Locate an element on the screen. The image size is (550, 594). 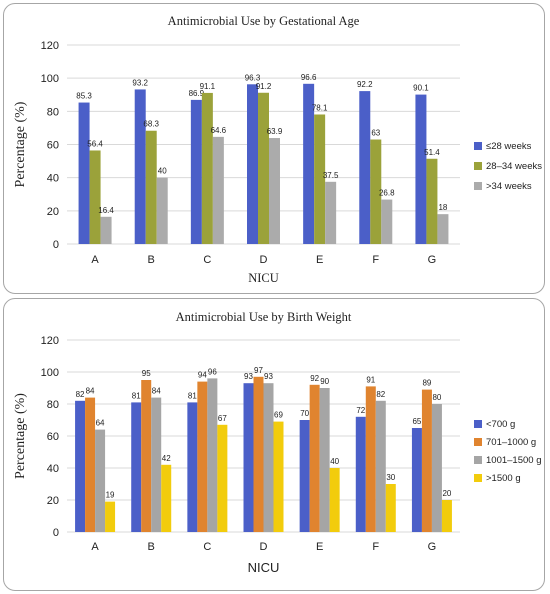
data-label: 91.1 is located at coordinates (208, 86).